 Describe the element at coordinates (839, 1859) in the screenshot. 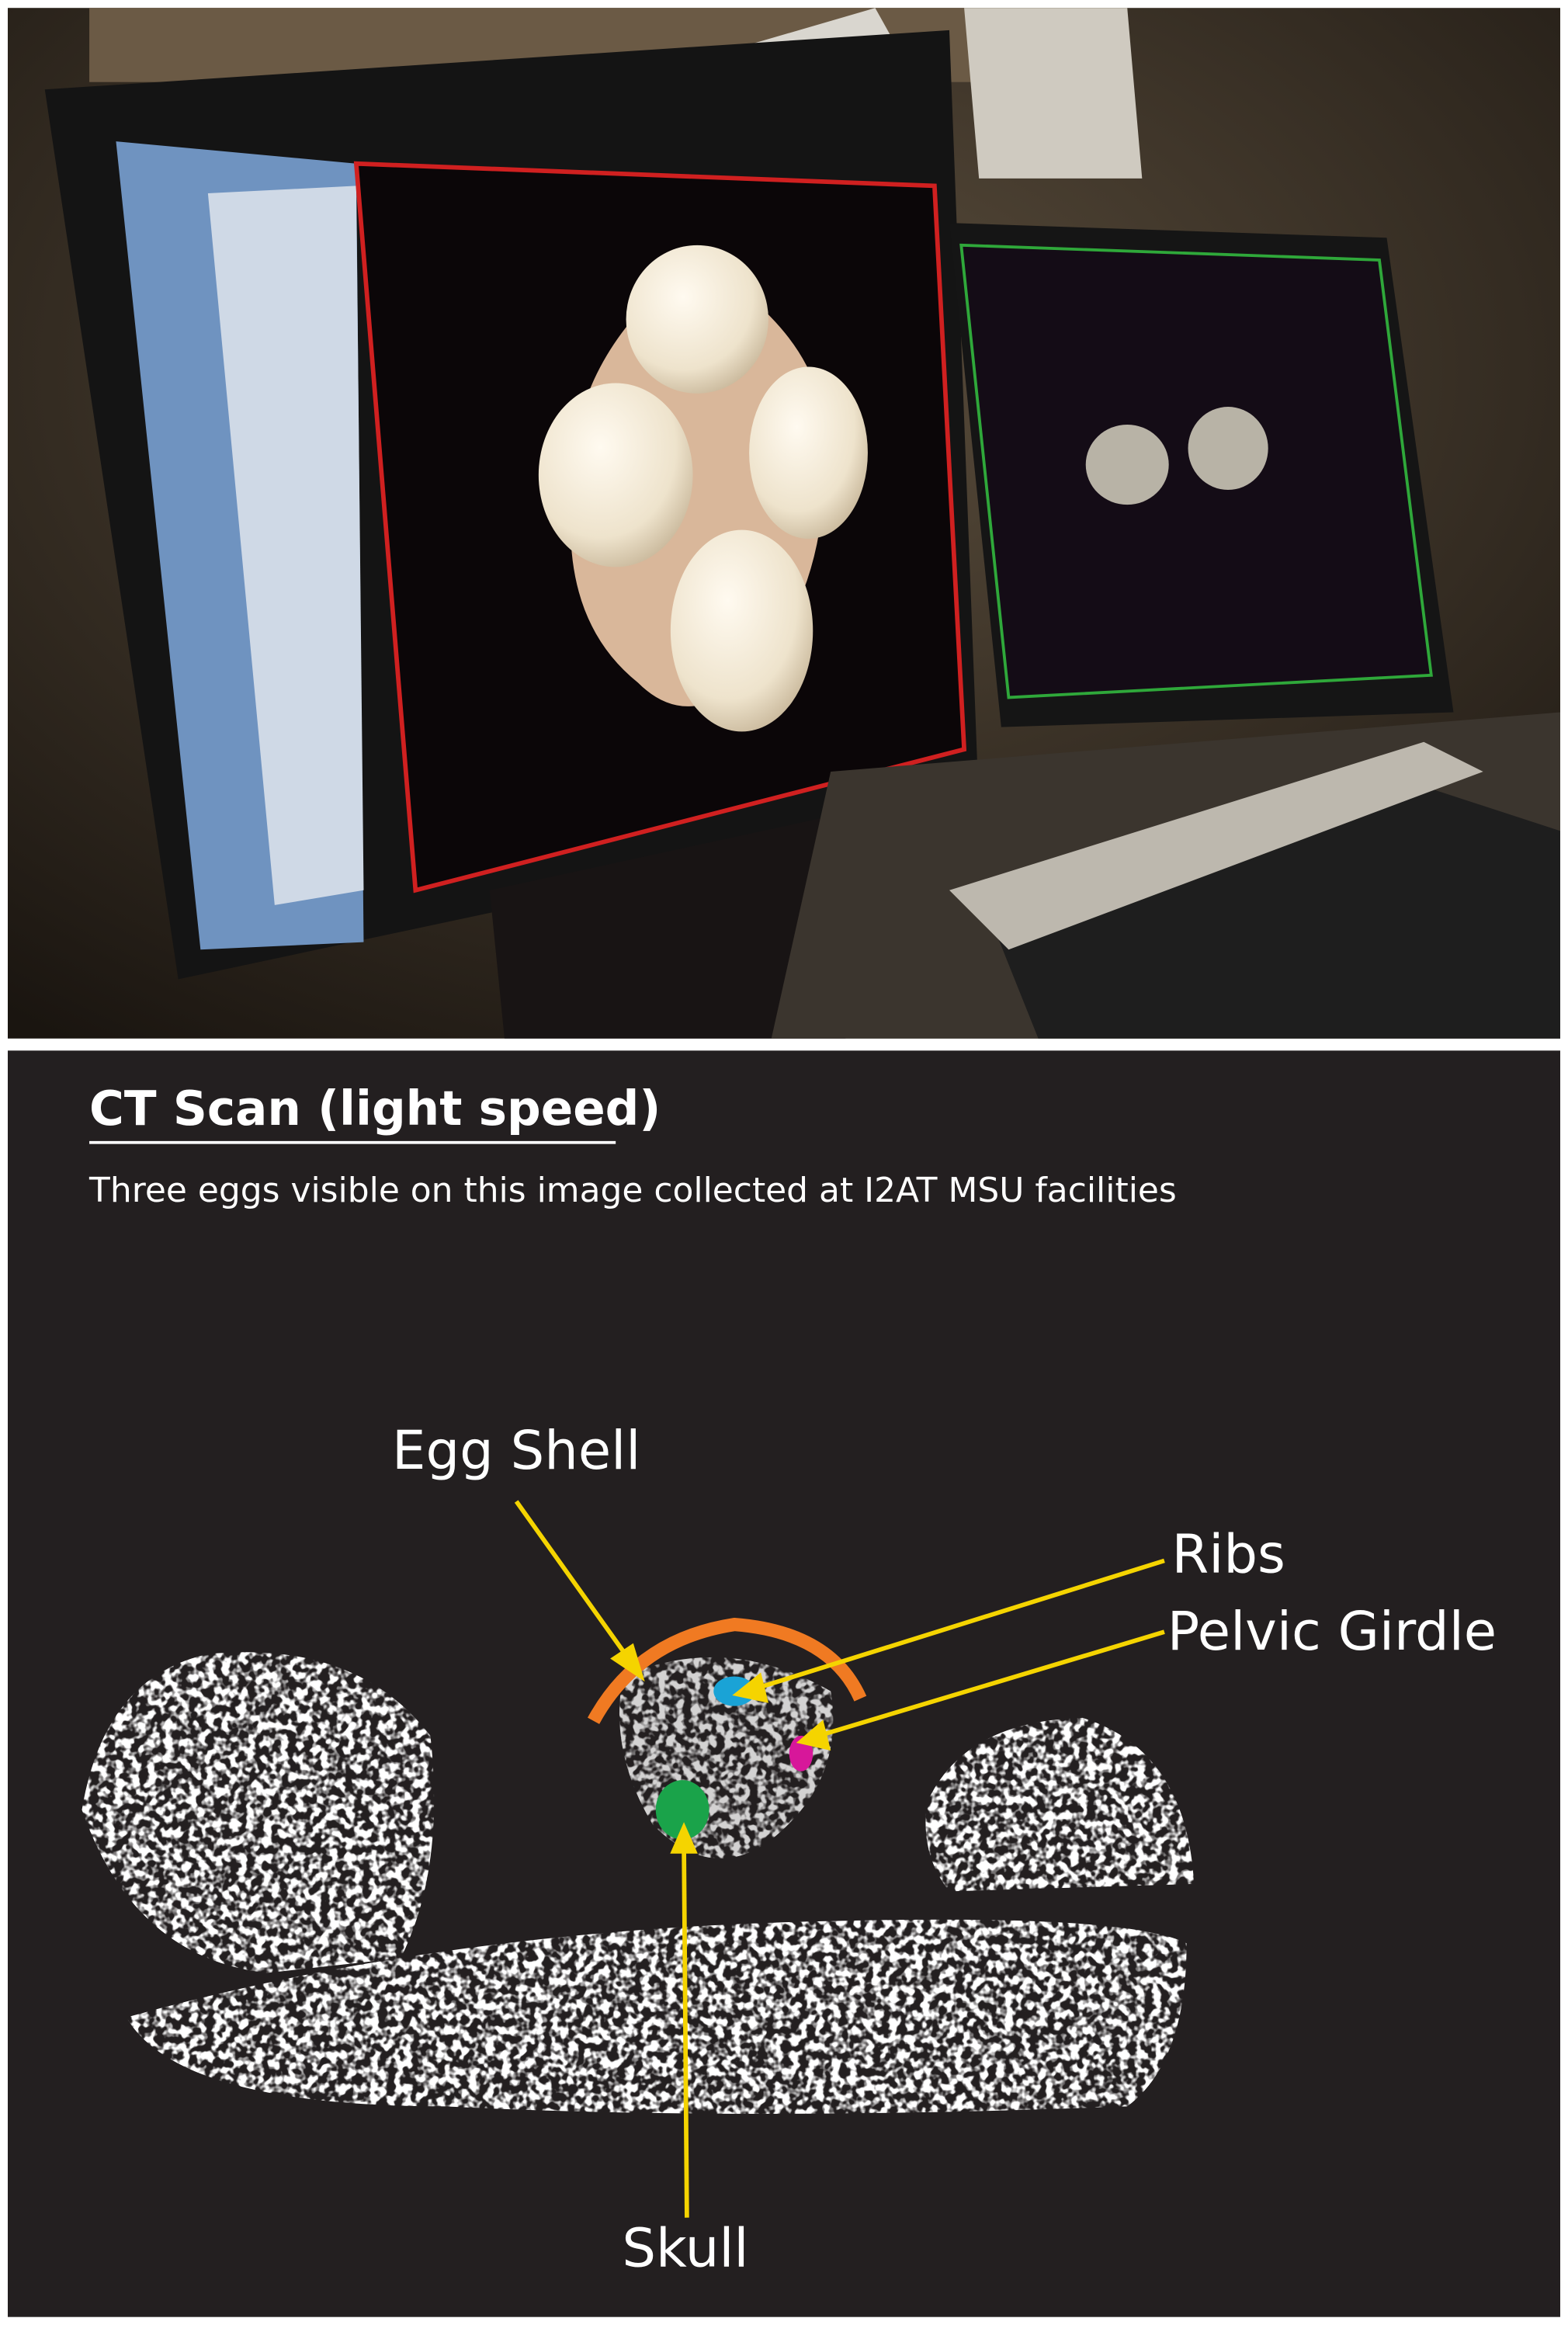

I see `arrows` at that location.